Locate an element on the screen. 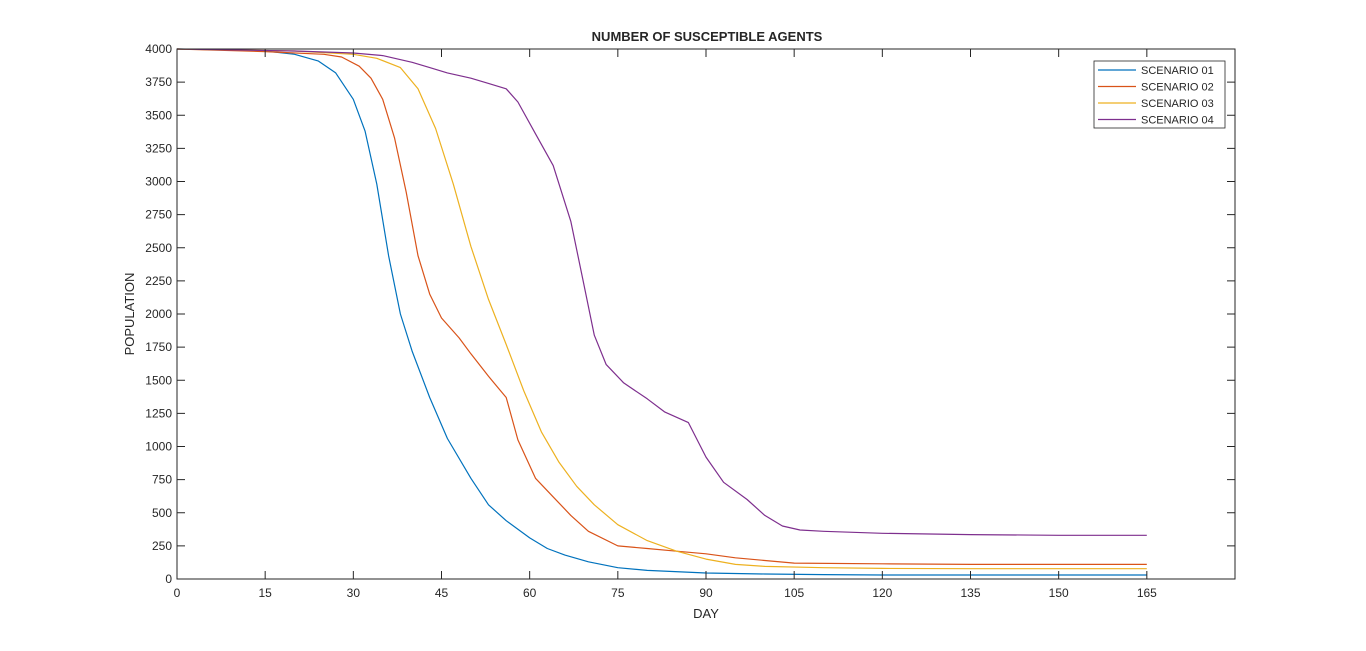 Image resolution: width=1366 pixels, height=651 pixels. x-tick-label: 165 is located at coordinates (1147, 593).